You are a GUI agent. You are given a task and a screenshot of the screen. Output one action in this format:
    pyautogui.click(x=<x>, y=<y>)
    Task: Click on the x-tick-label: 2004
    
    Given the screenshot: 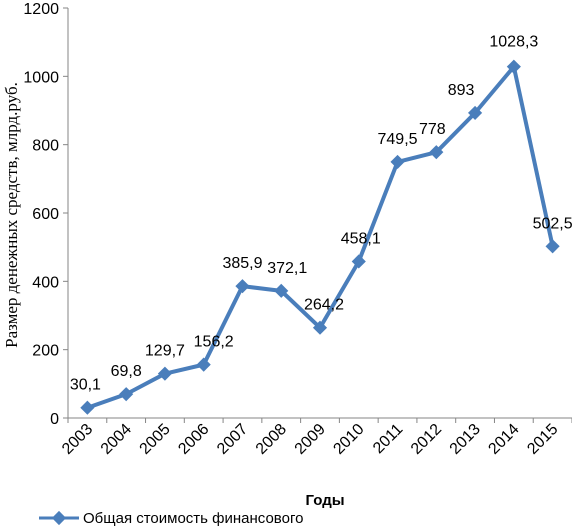 What is the action you would take?
    pyautogui.click(x=116, y=439)
    